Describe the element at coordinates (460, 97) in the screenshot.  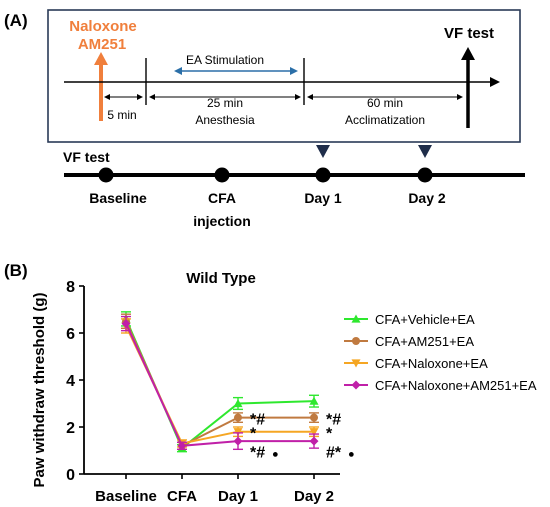
I see `sixty-min-right-head` at that location.